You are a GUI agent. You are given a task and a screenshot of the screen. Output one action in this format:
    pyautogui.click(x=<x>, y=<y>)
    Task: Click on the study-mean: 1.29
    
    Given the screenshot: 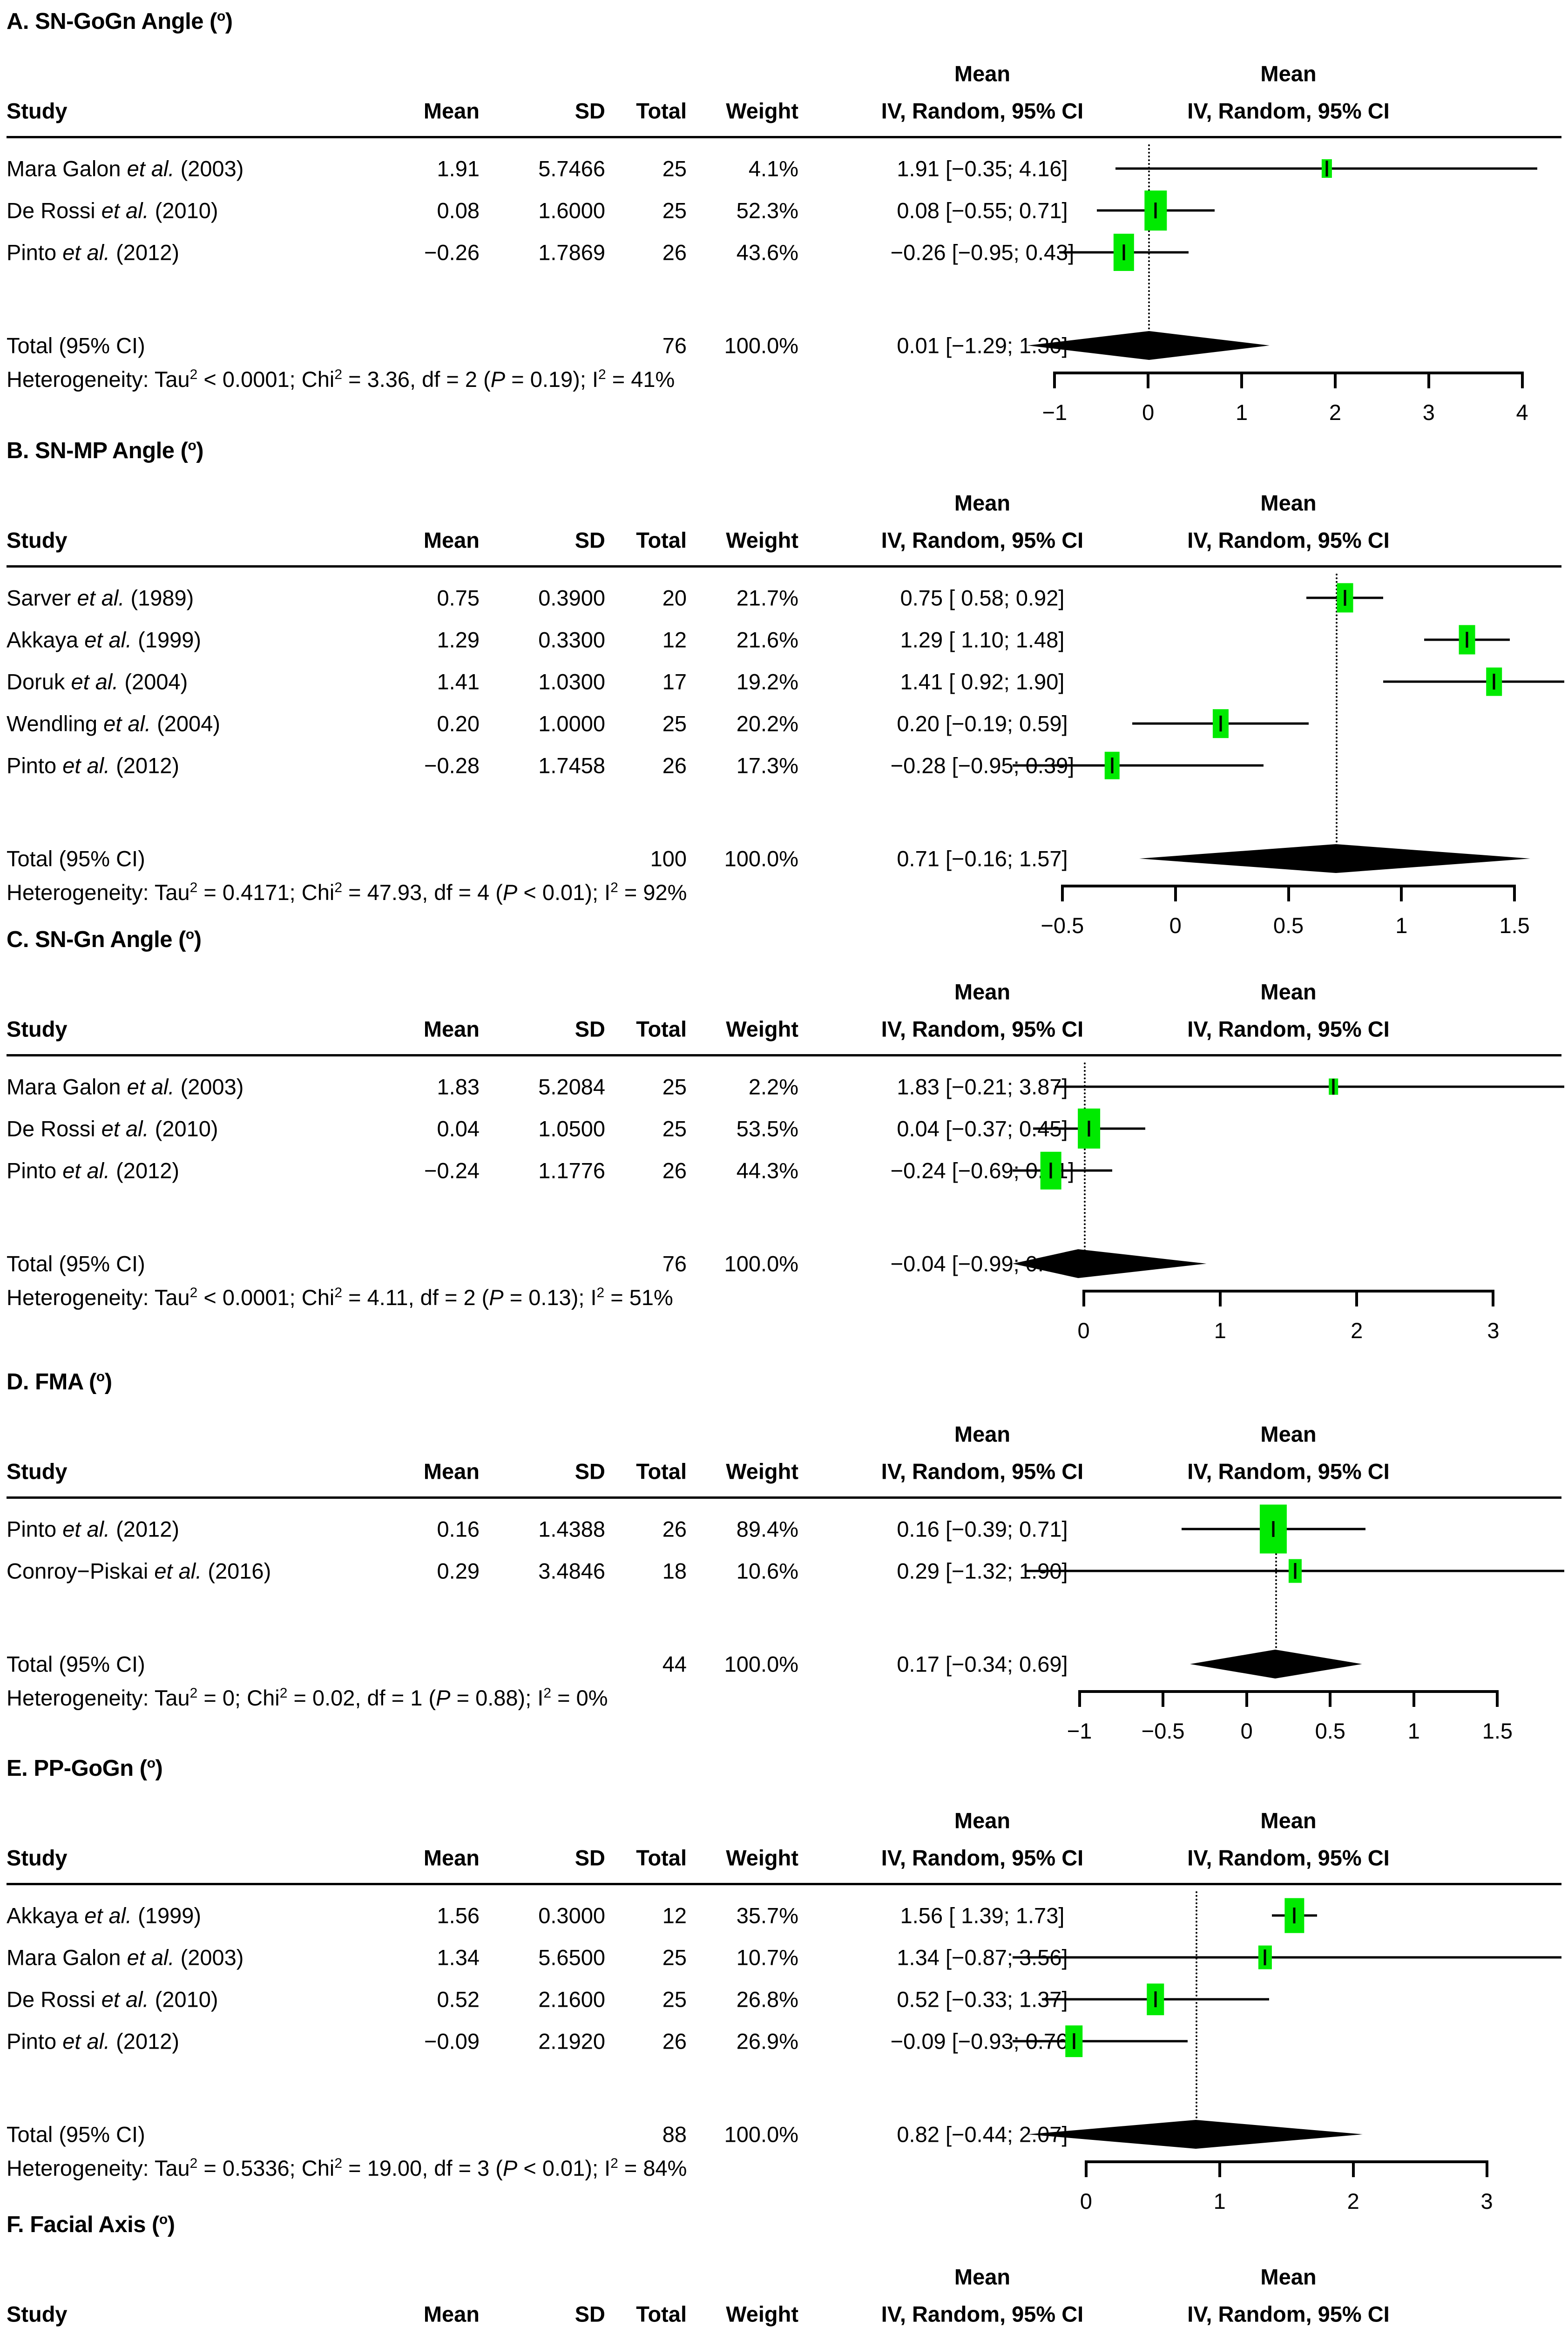 What is the action you would take?
    pyautogui.click(x=458, y=639)
    